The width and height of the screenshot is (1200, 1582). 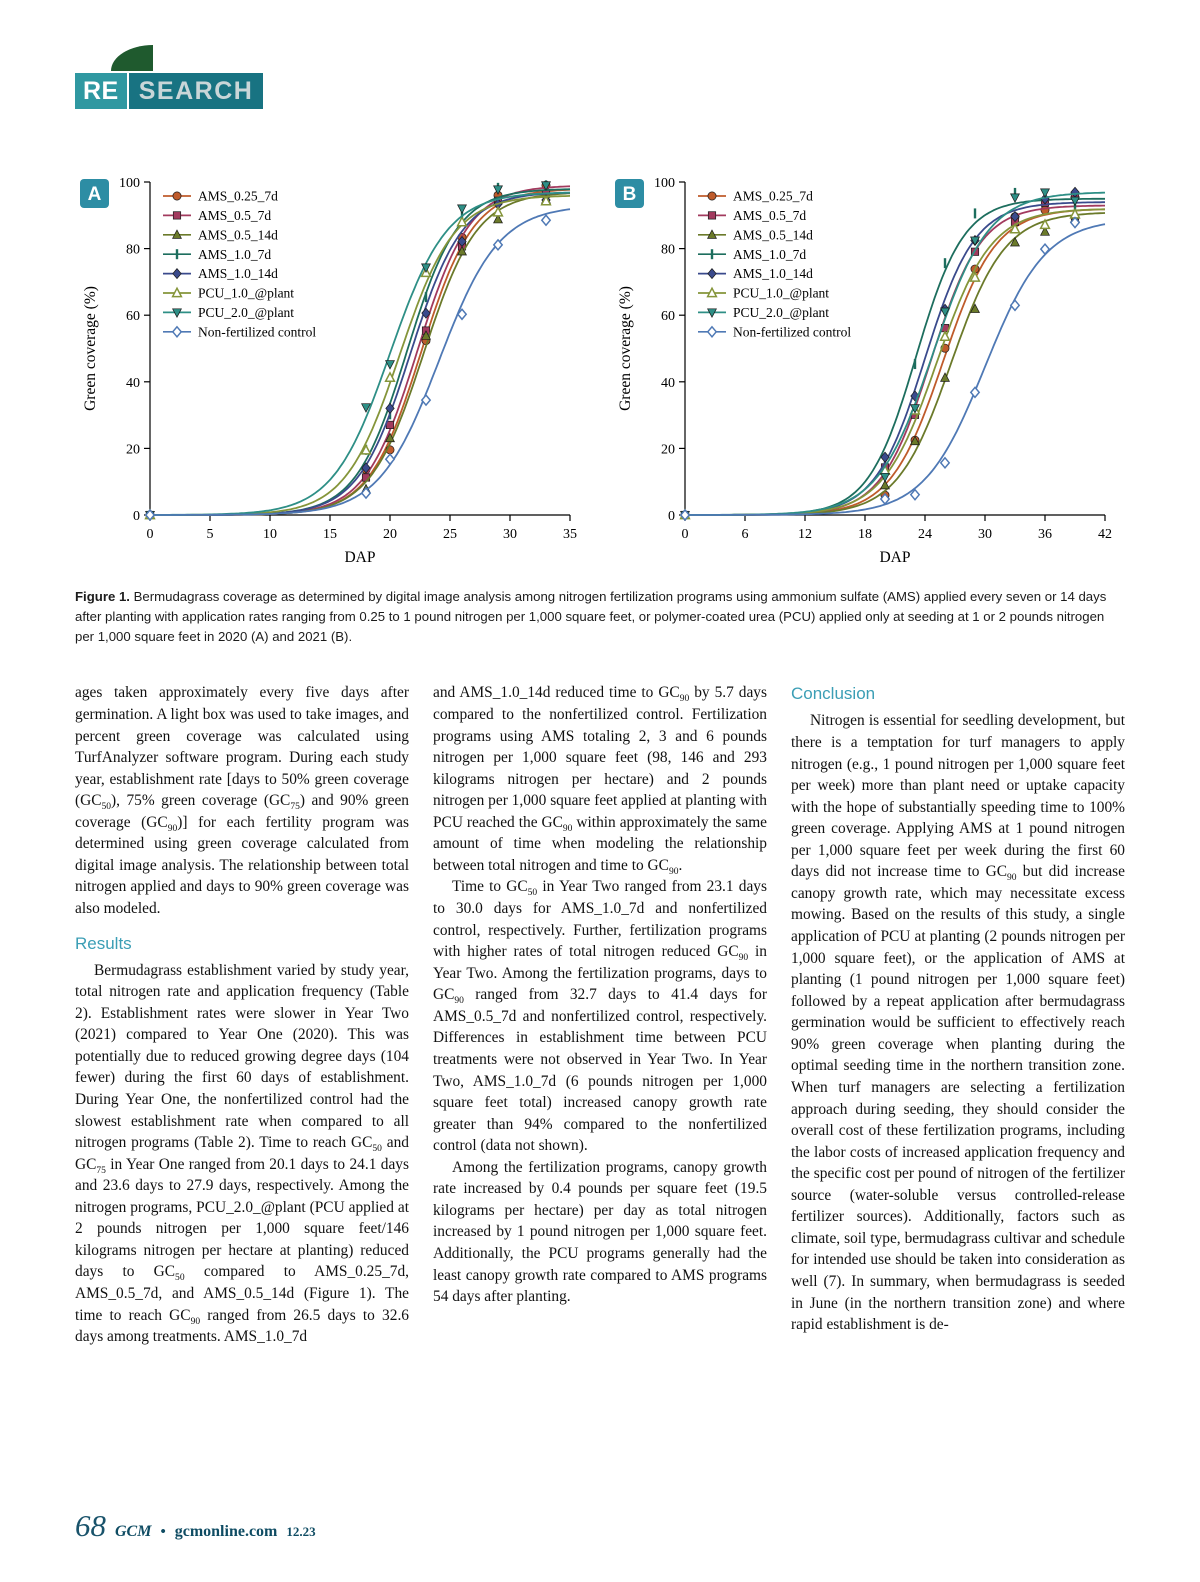 What do you see at coordinates (210, 534) in the screenshot?
I see `svg-text: 5` at bounding box center [210, 534].